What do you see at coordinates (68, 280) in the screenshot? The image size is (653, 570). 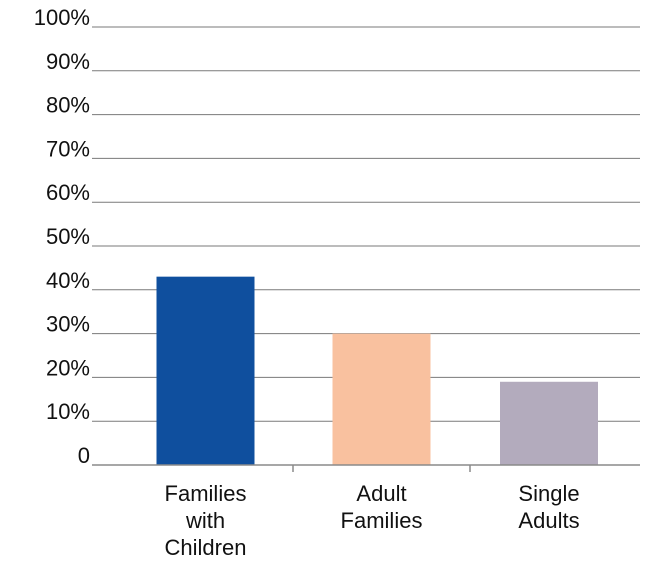 I see `y-tick-label: 40%` at bounding box center [68, 280].